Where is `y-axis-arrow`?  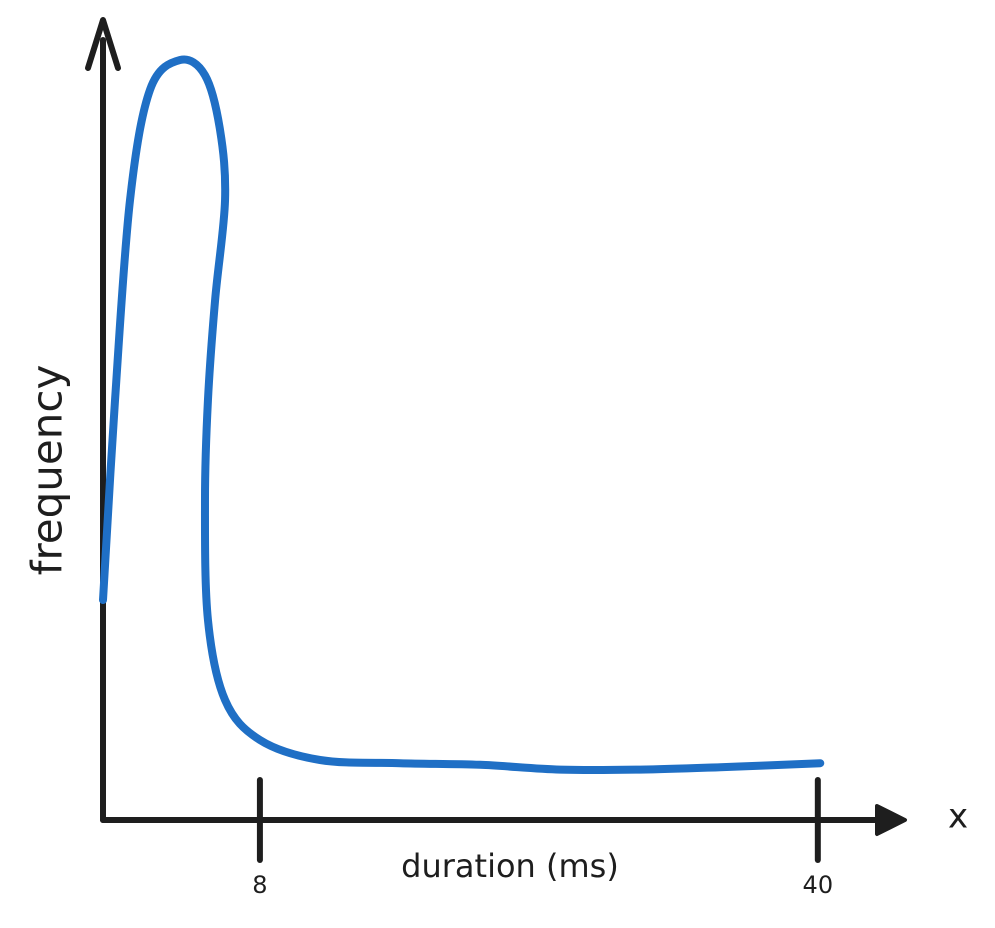 y-axis-arrow is located at coordinates (103, 44).